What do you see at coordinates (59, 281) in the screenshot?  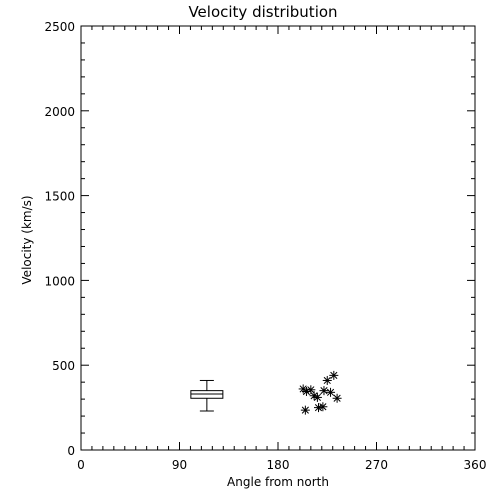 I see `y-tick-label: 1000` at bounding box center [59, 281].